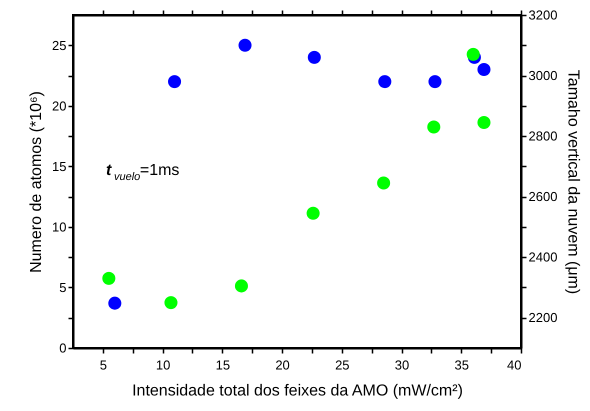 Image resolution: width=590 pixels, height=411 pixels. I want to click on x-tick-label: 30, so click(402, 365).